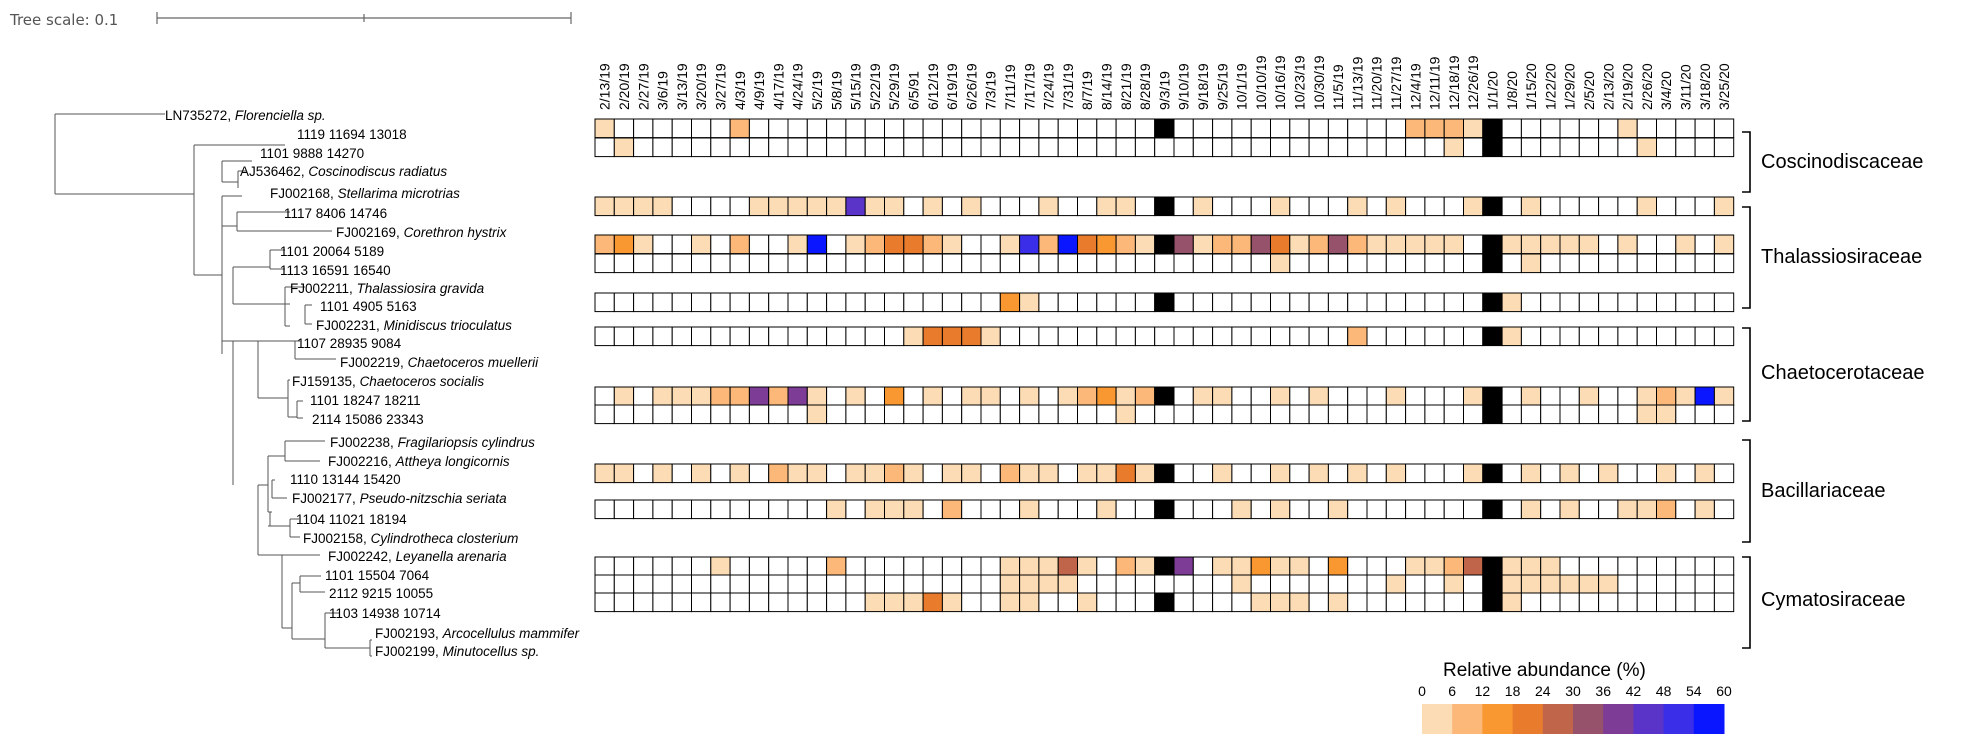  What do you see at coordinates (1528, 719) in the screenshot?
I see `legend-swatch` at bounding box center [1528, 719].